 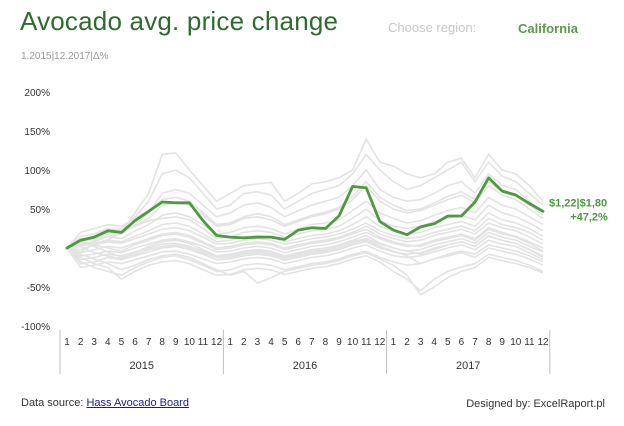 I want to click on region-selector-value: California, so click(x=548, y=28).